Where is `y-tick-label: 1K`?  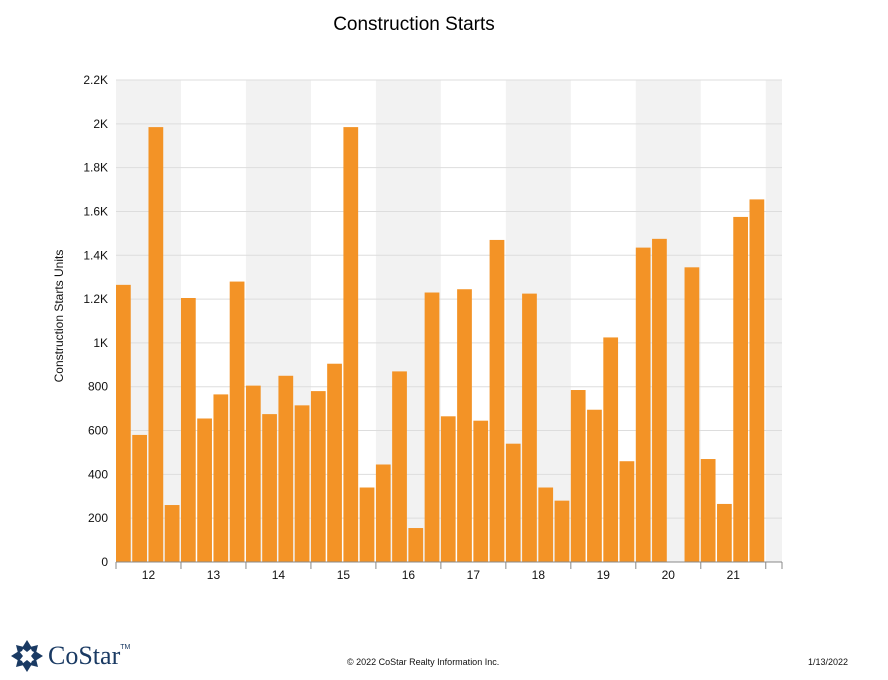
y-tick-label: 1K is located at coordinates (100, 343).